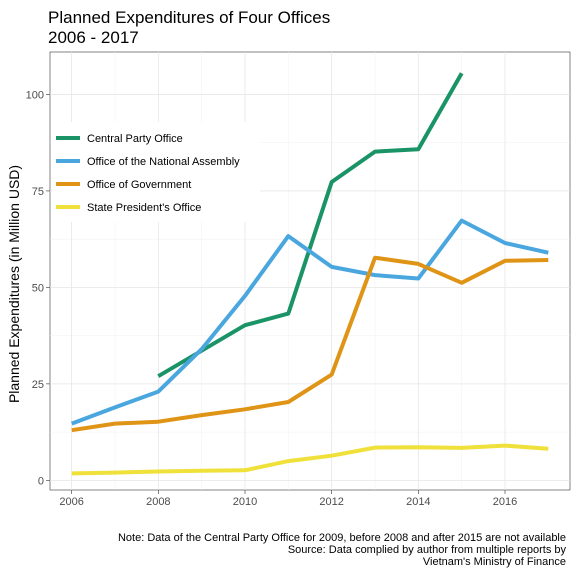 This screenshot has height=576, width=576. I want to click on x-tick-label: 2016, so click(505, 502).